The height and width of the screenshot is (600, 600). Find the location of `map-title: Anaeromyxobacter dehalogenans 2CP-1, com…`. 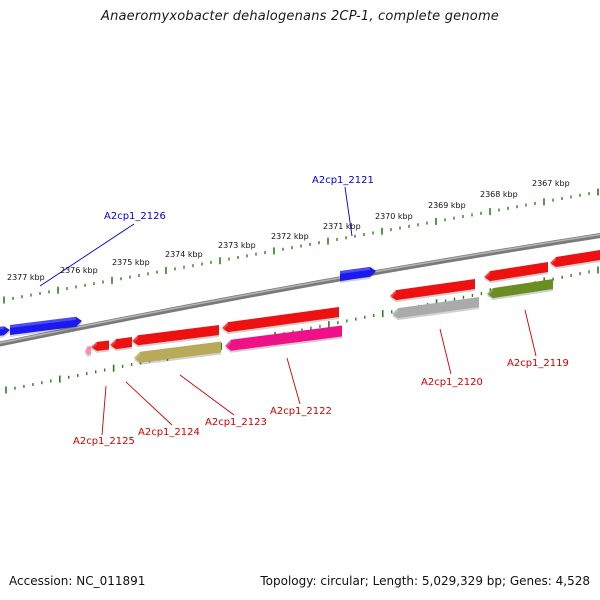

map-title: Anaeromyxobacter dehalogenans 2CP-1, com… is located at coordinates (300, 16).